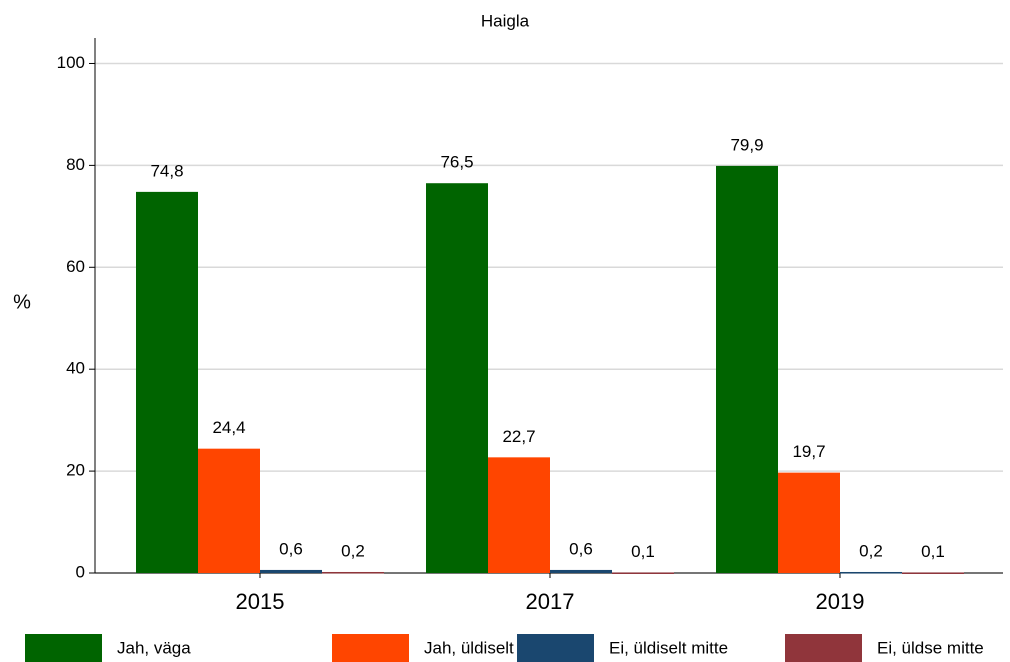 This screenshot has height=662, width=1010. What do you see at coordinates (550, 601) in the screenshot?
I see `x-tick-label: 2017` at bounding box center [550, 601].